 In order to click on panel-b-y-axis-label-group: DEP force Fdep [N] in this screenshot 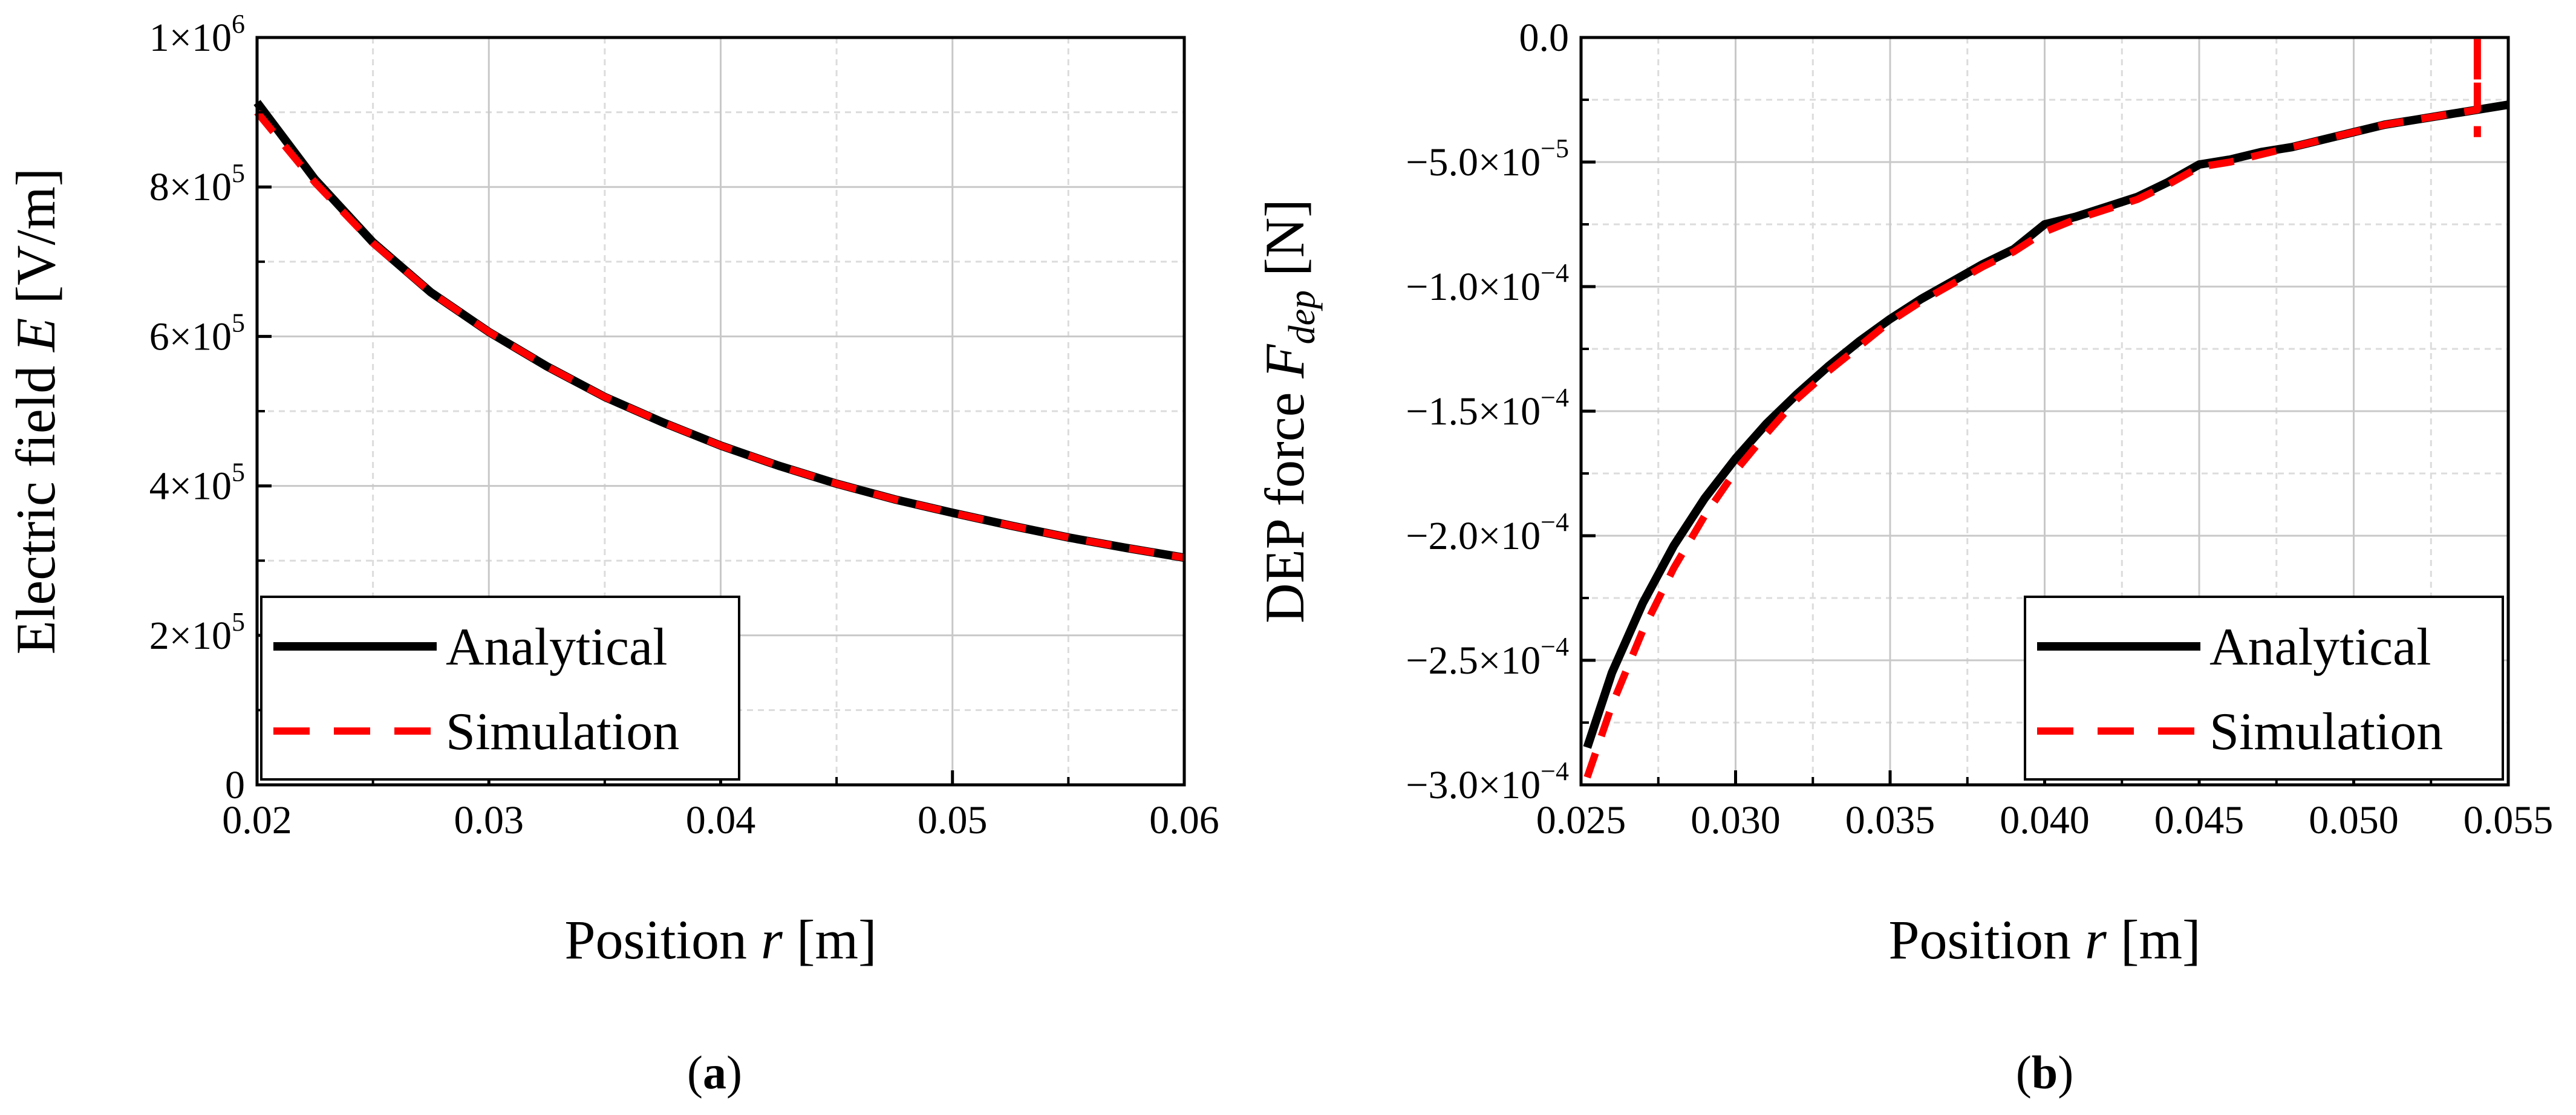, I will do `click(1288, 411)`.